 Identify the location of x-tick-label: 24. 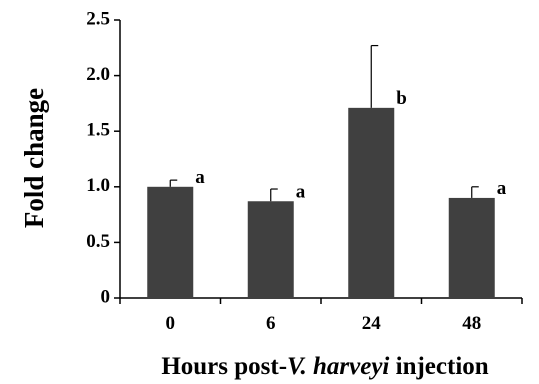
(372, 323).